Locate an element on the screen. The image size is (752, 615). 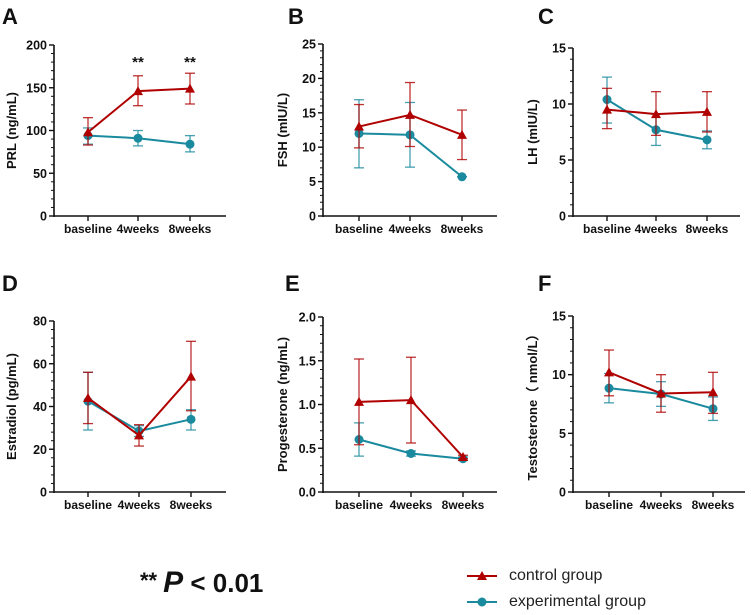
legend-label: experimental group is located at coordinates (577, 601).